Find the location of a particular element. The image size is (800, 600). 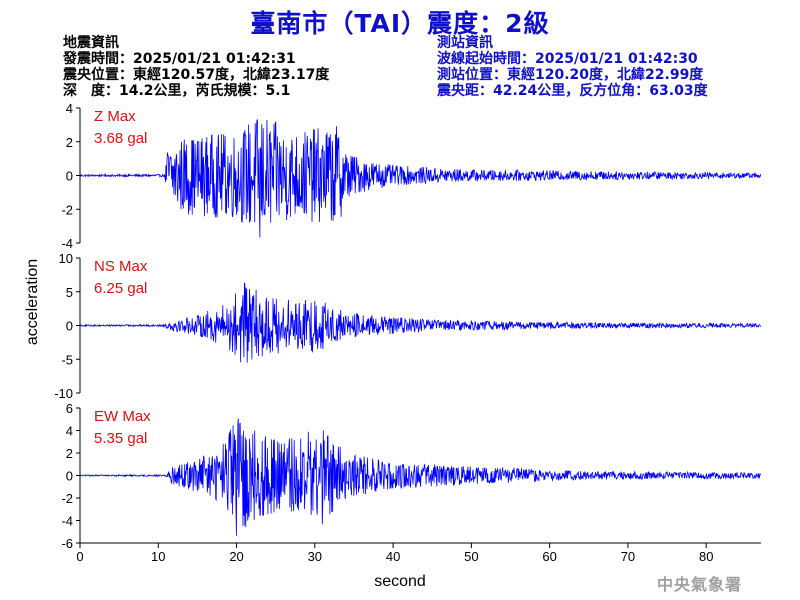

ns-y-tick-label: -10 is located at coordinates (63, 393).